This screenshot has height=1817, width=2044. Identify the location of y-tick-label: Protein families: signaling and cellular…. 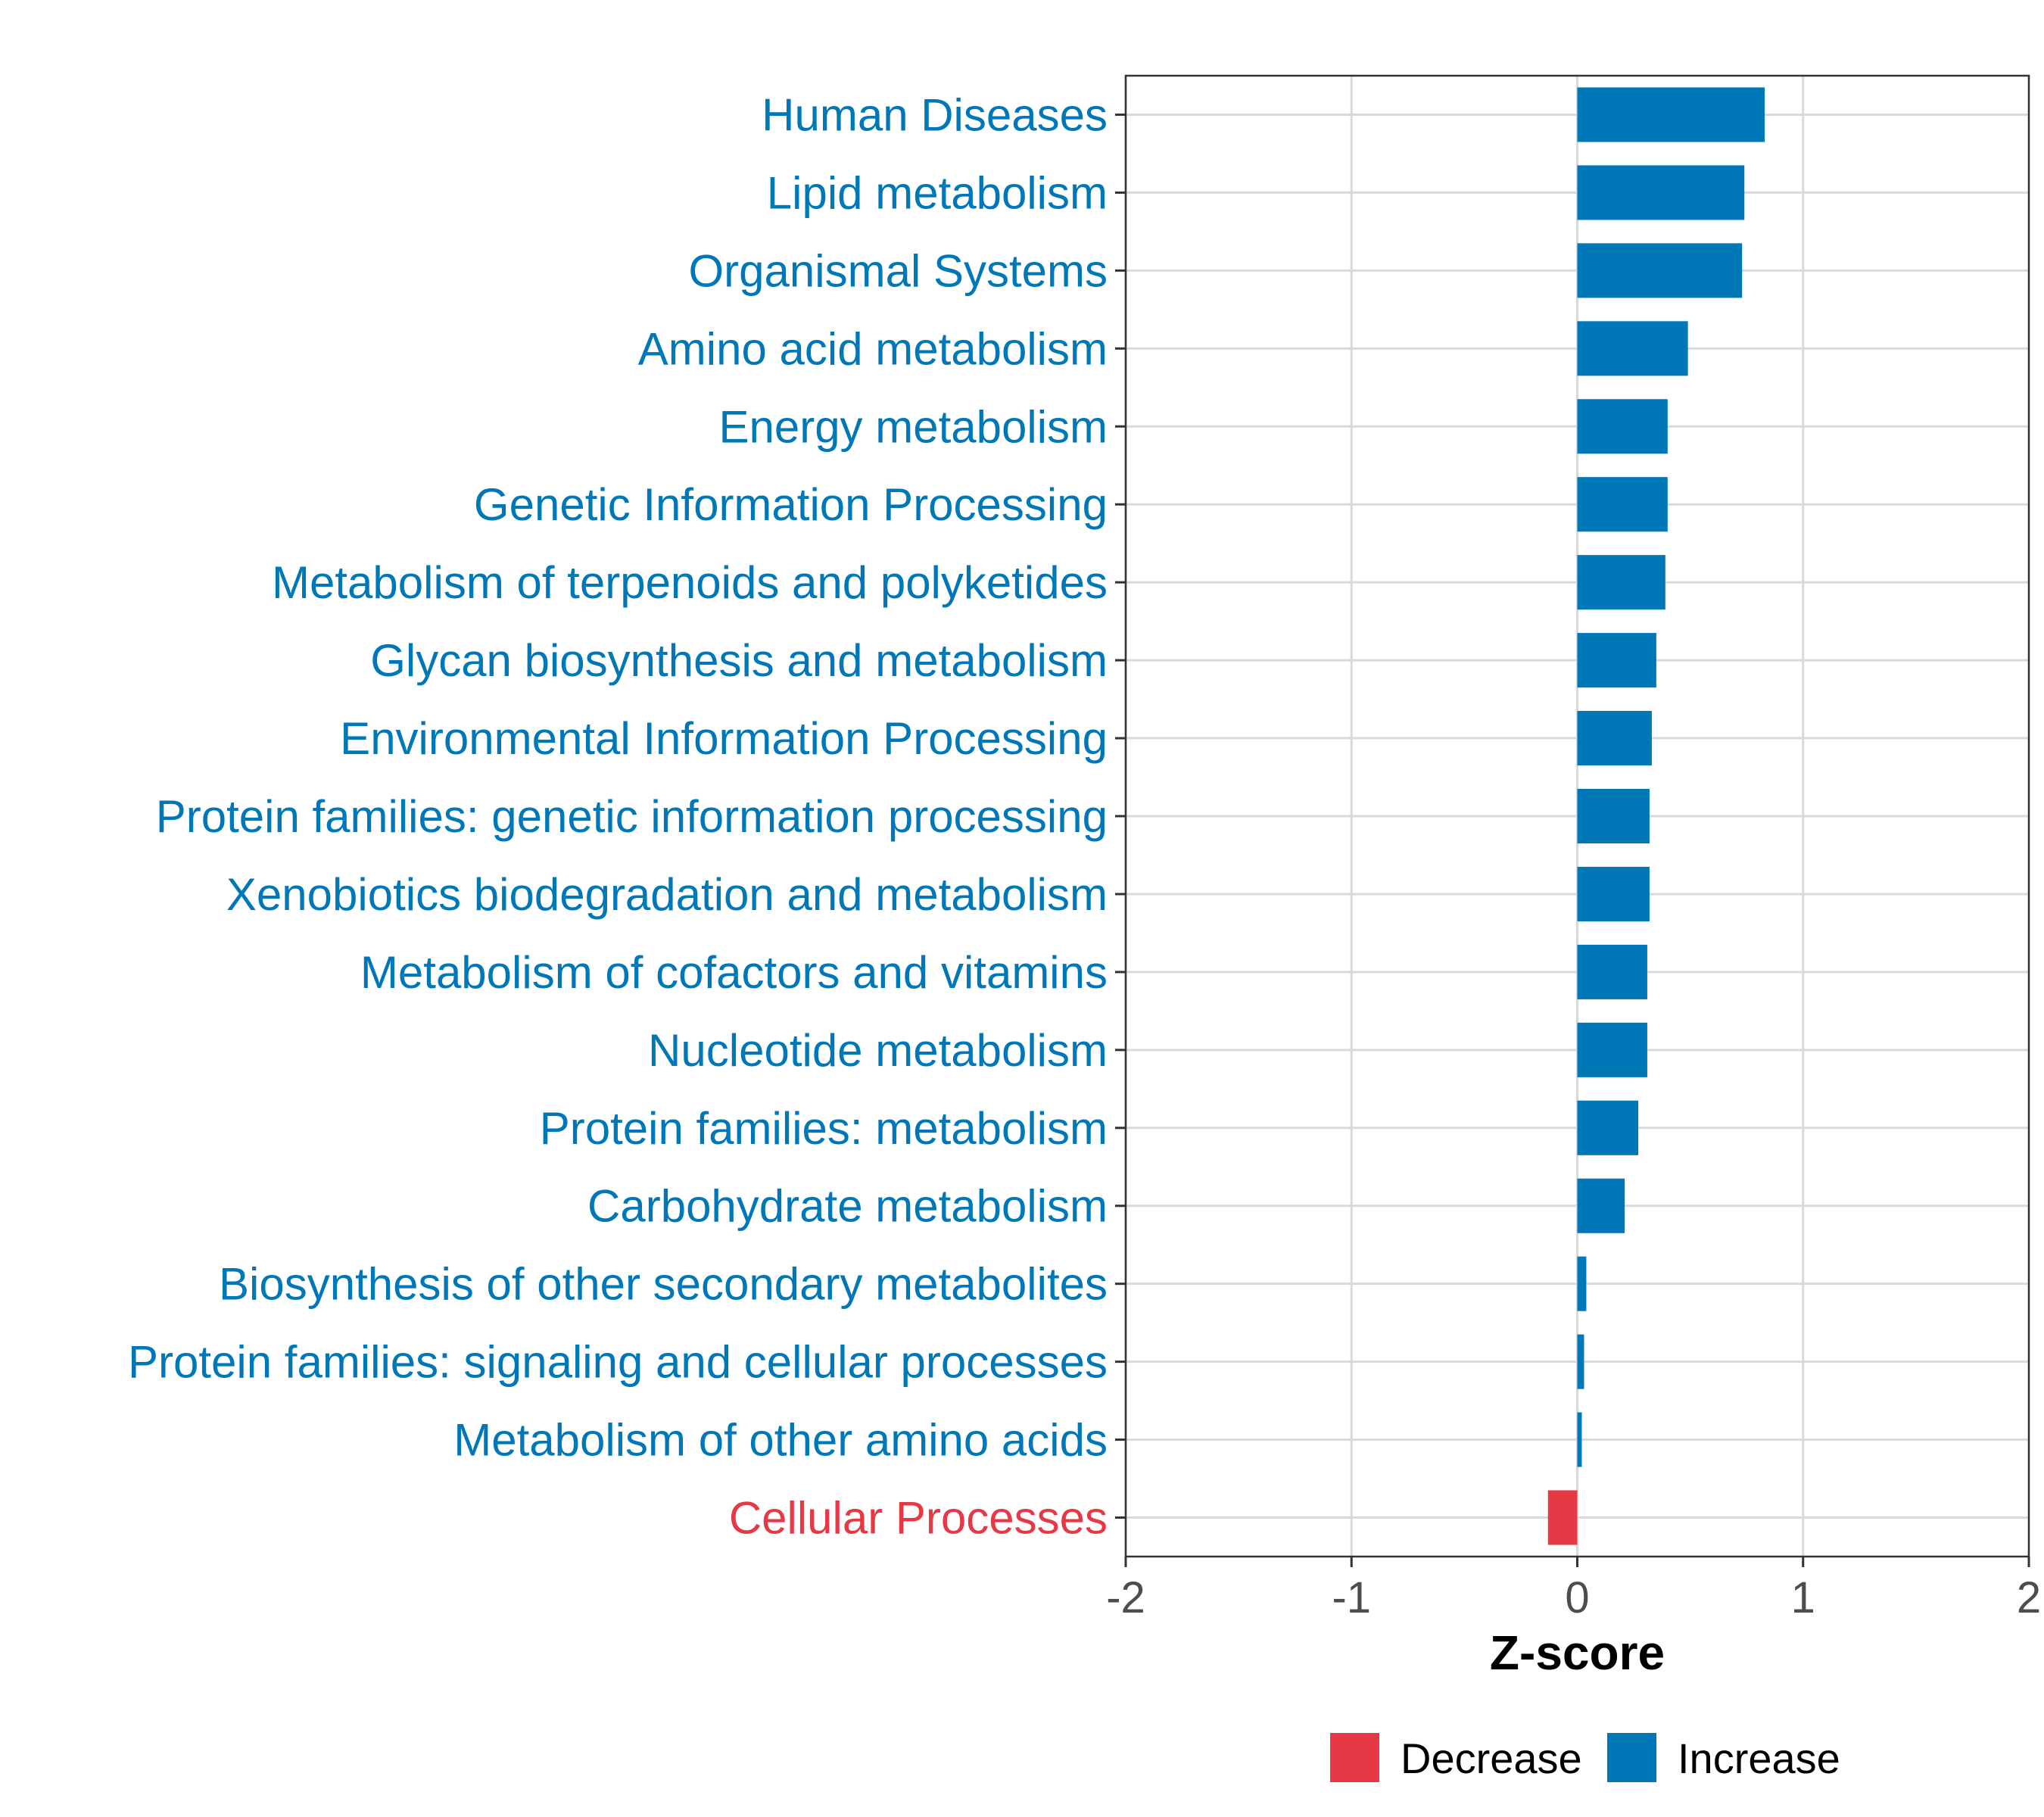
(618, 1362).